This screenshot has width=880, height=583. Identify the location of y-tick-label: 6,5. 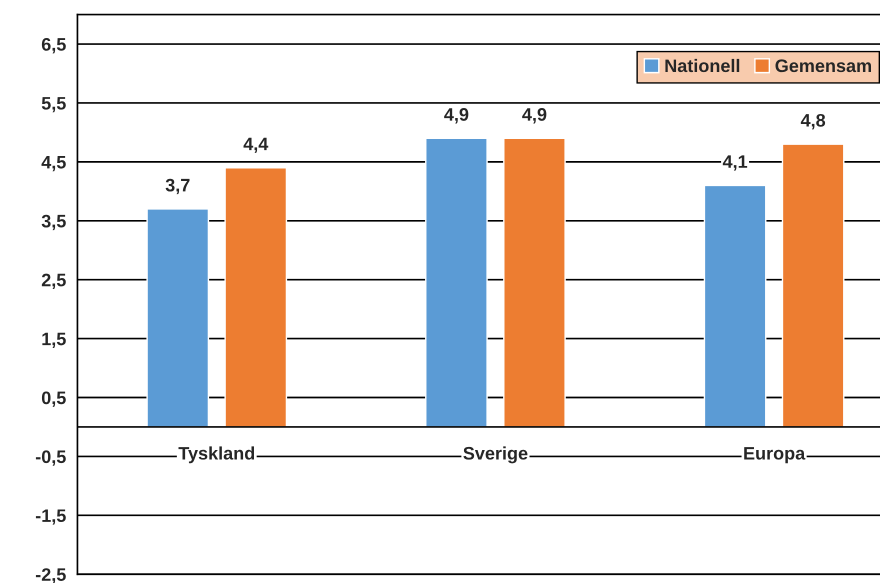
(54, 46).